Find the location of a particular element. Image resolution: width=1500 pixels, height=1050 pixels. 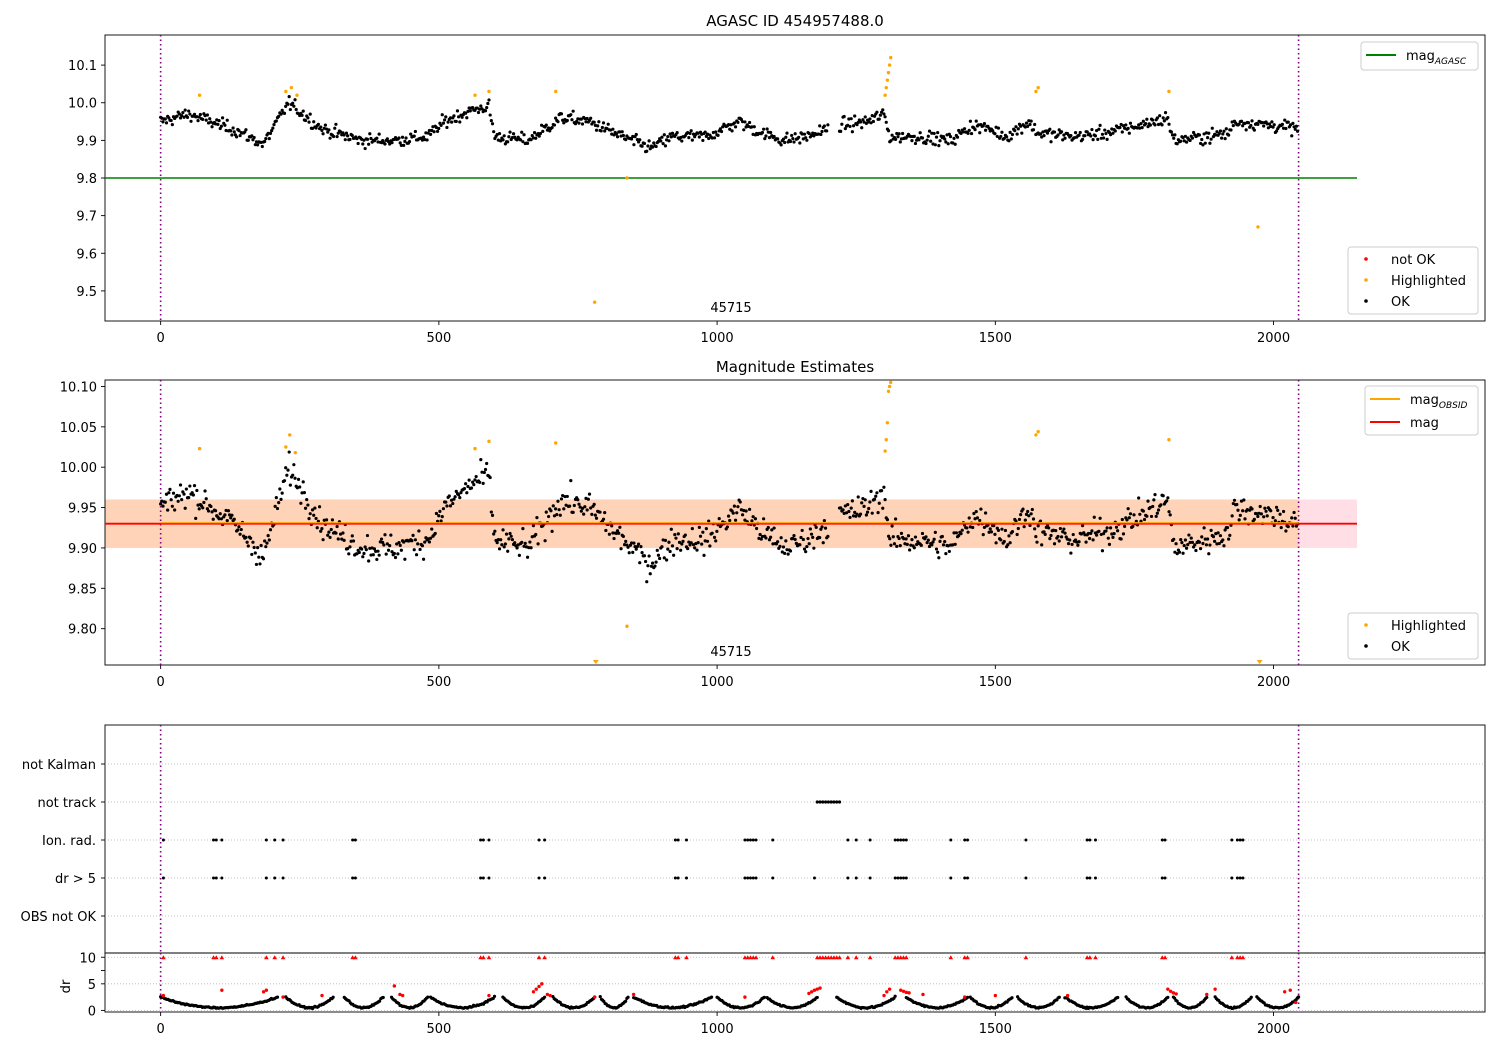

estimates-ok-points is located at coordinates (729, 517).